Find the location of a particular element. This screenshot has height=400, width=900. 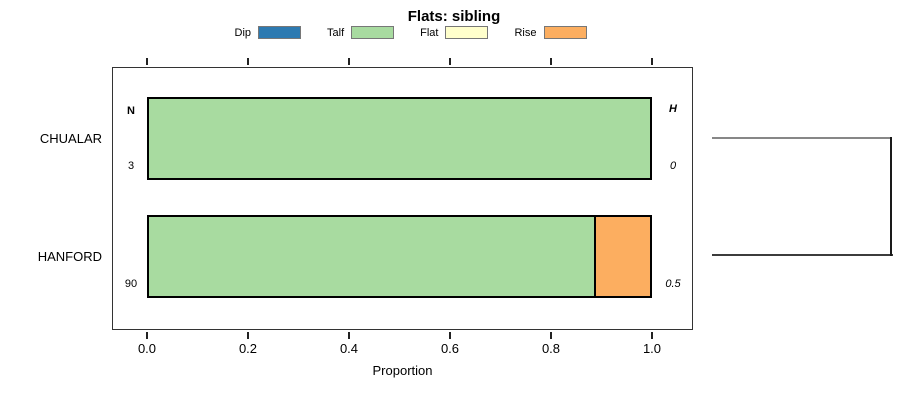

n-value-chualar: 3 is located at coordinates (131, 166).